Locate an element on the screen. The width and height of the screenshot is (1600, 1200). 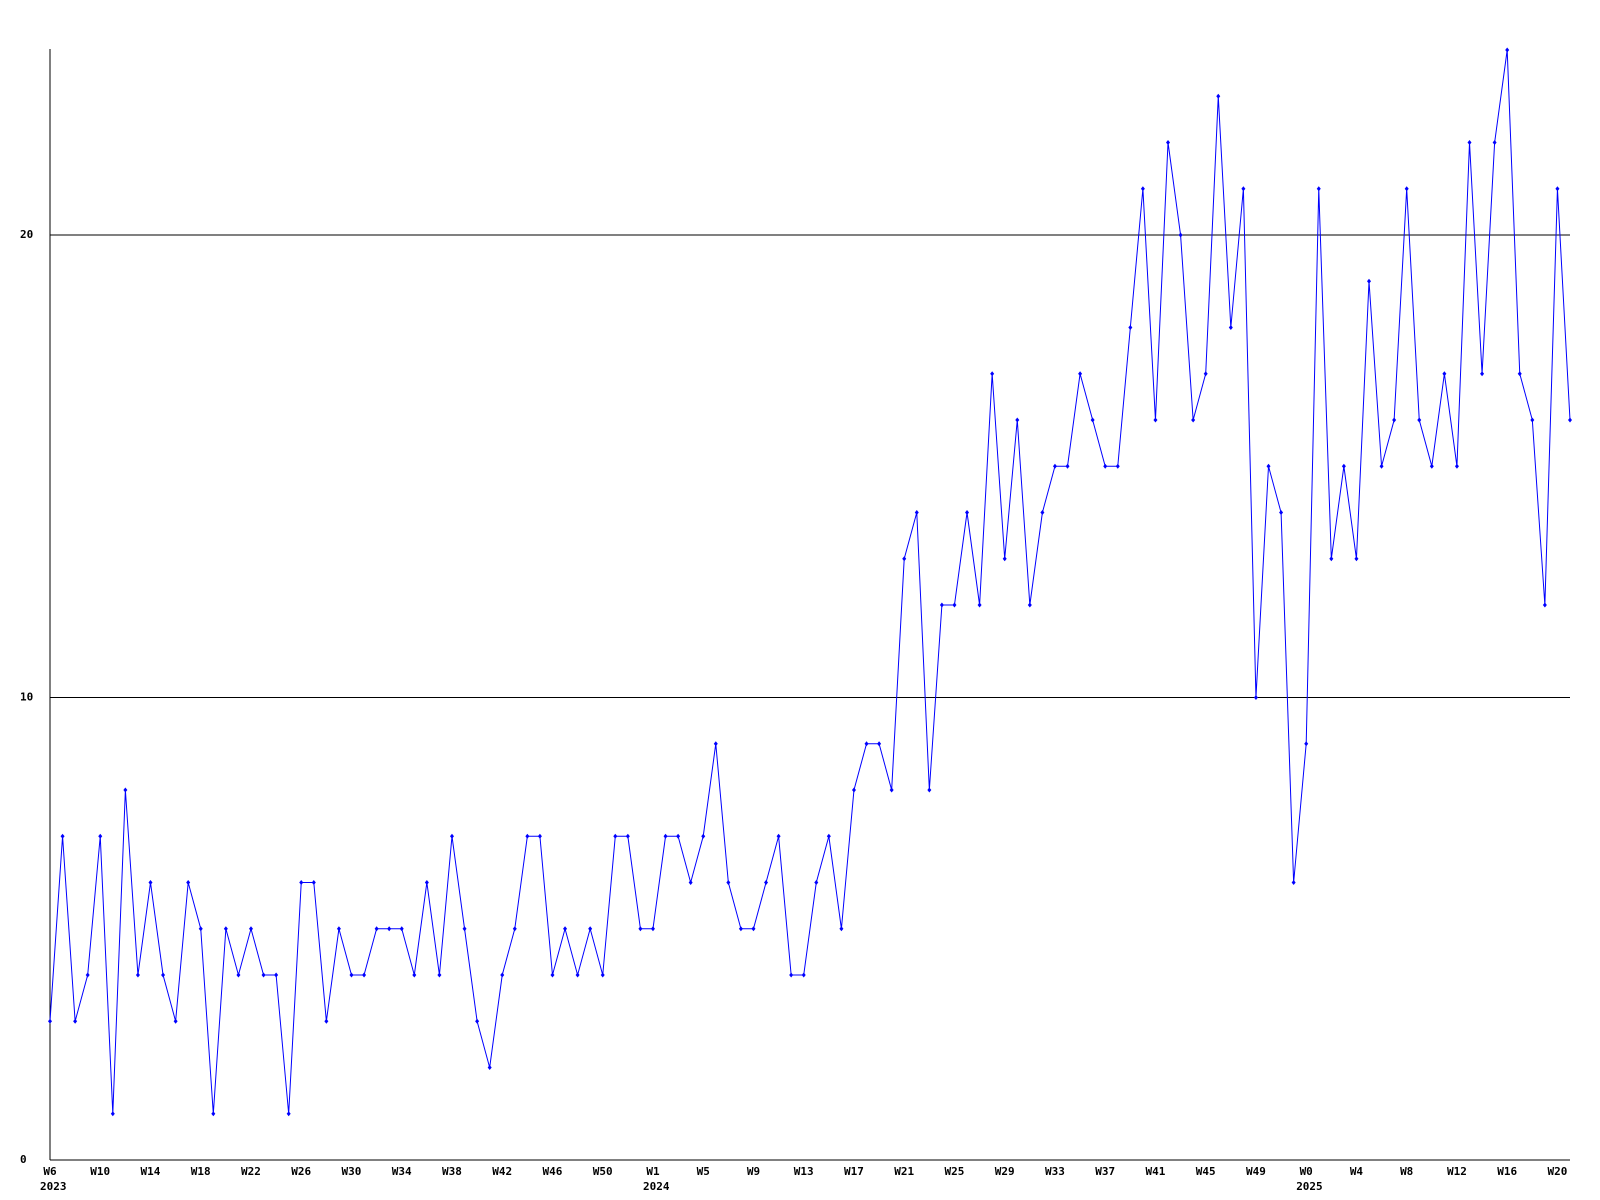
x-year-label: 2025 is located at coordinates (1309, 1186).